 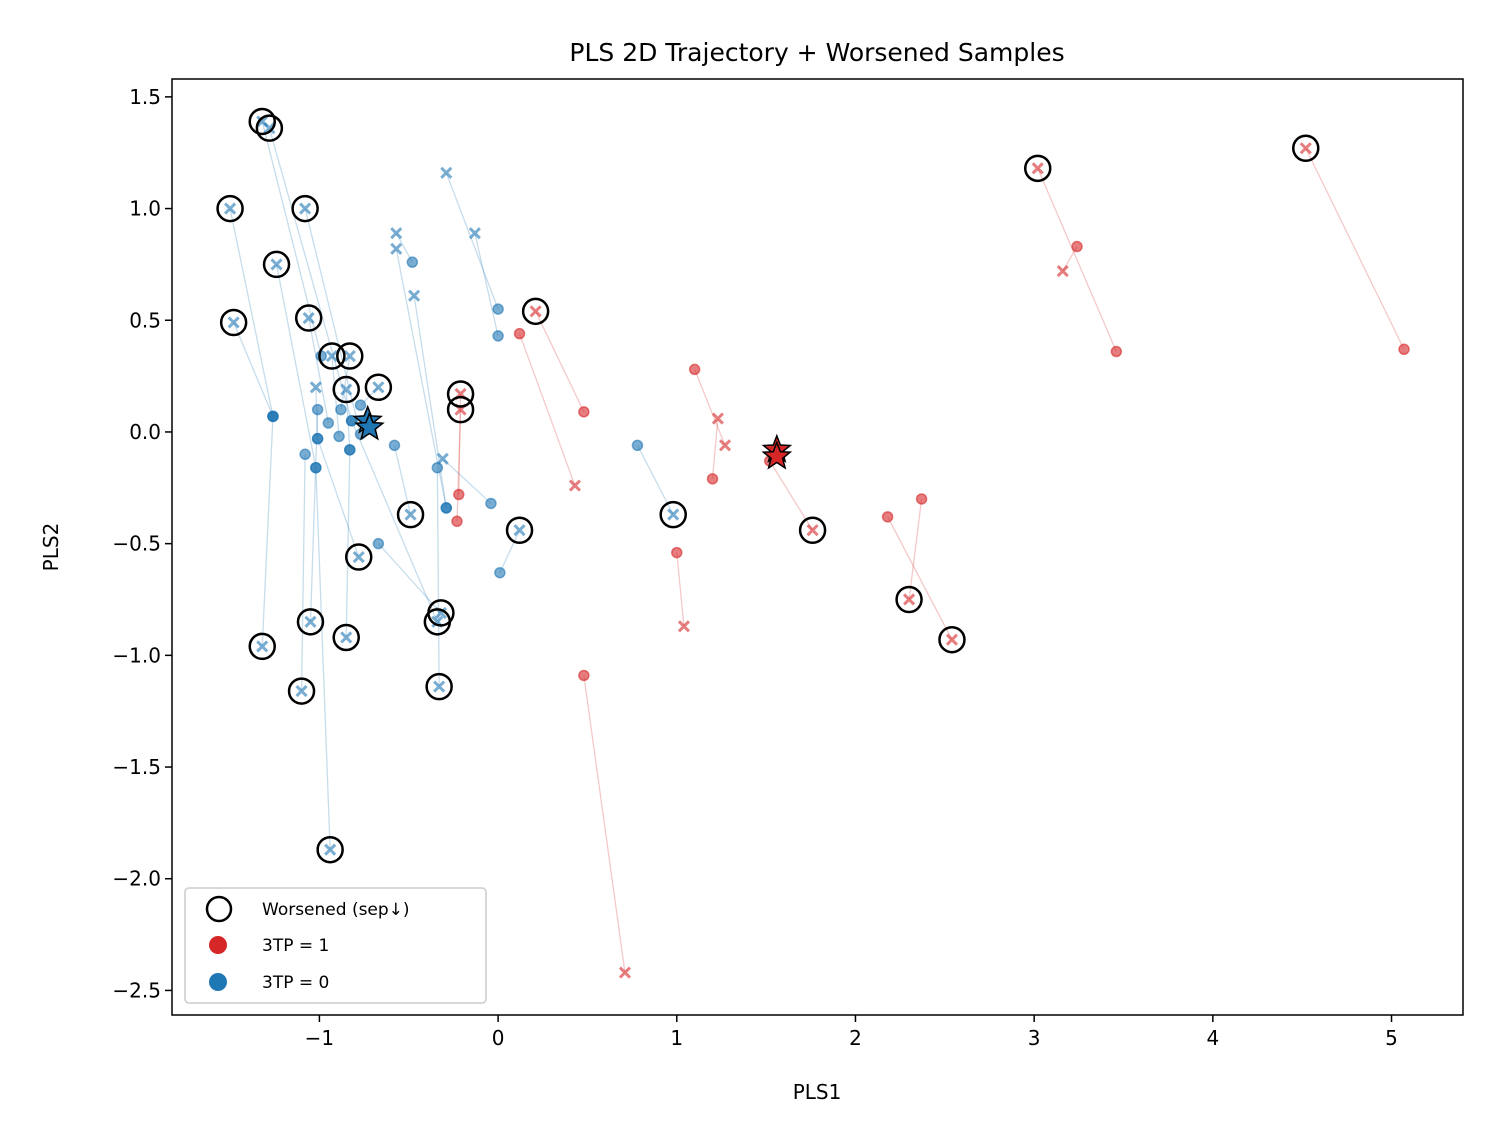 I want to click on y-axis-label: PLS2, so click(x=51, y=547).